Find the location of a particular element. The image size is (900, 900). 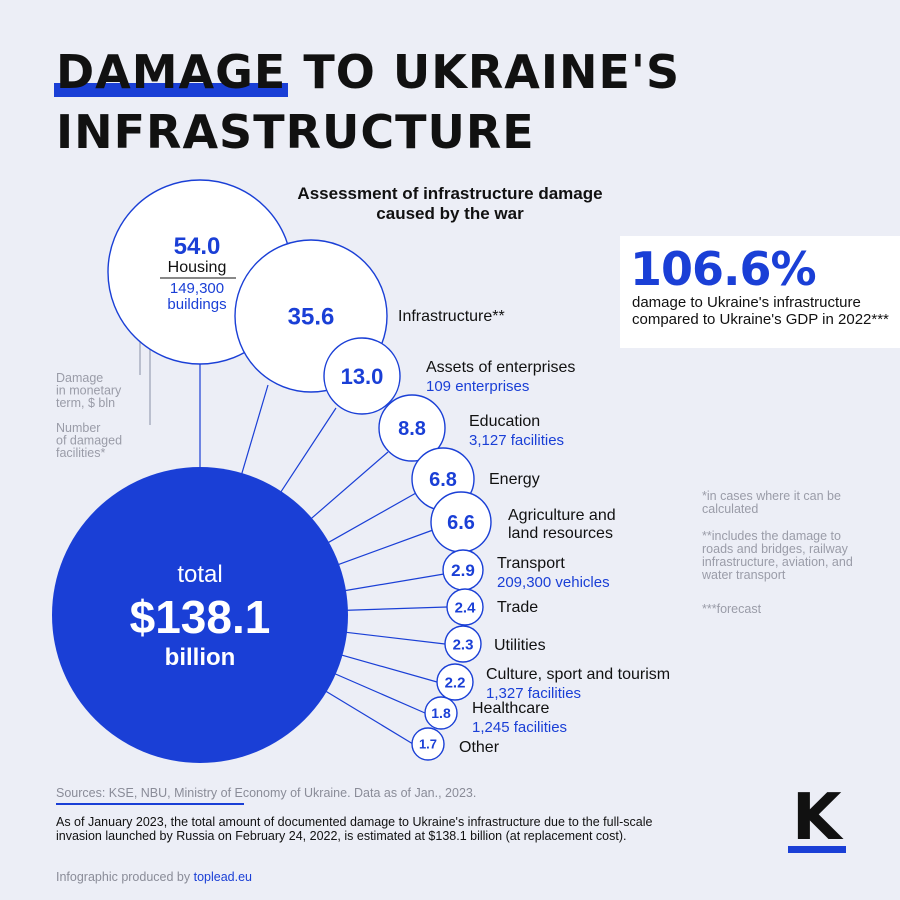

value-label-culture-sport-and-tourism: 2.2 is located at coordinates (455, 682).